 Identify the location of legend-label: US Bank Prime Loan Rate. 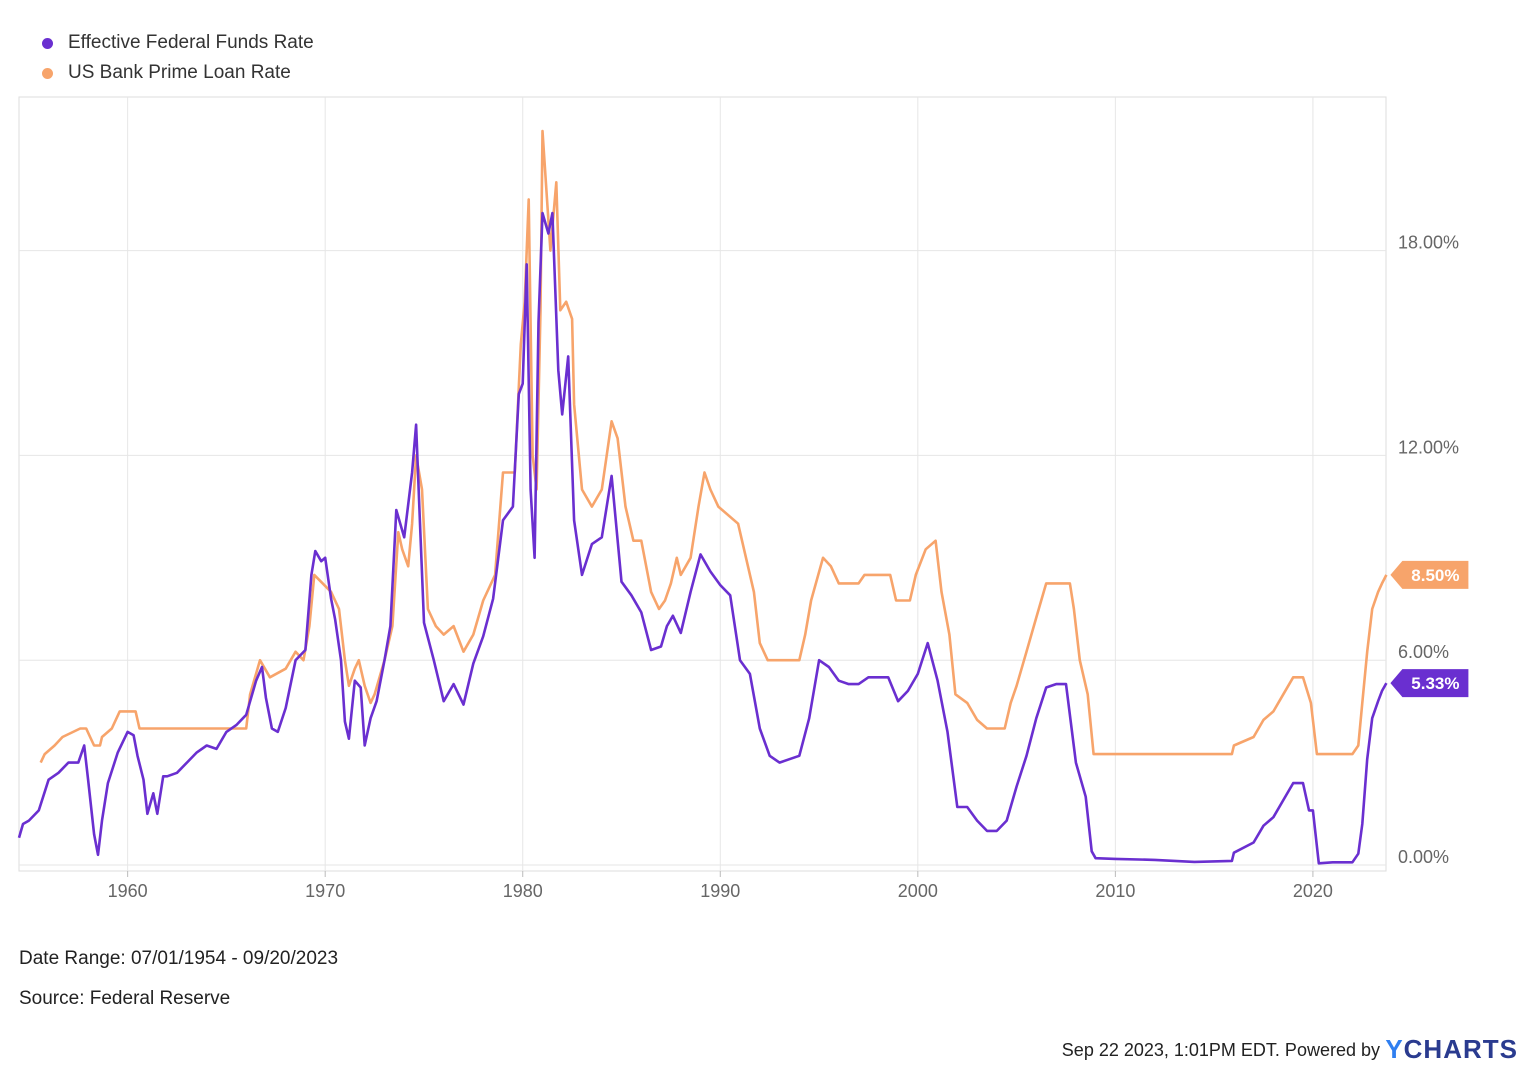
(179, 72).